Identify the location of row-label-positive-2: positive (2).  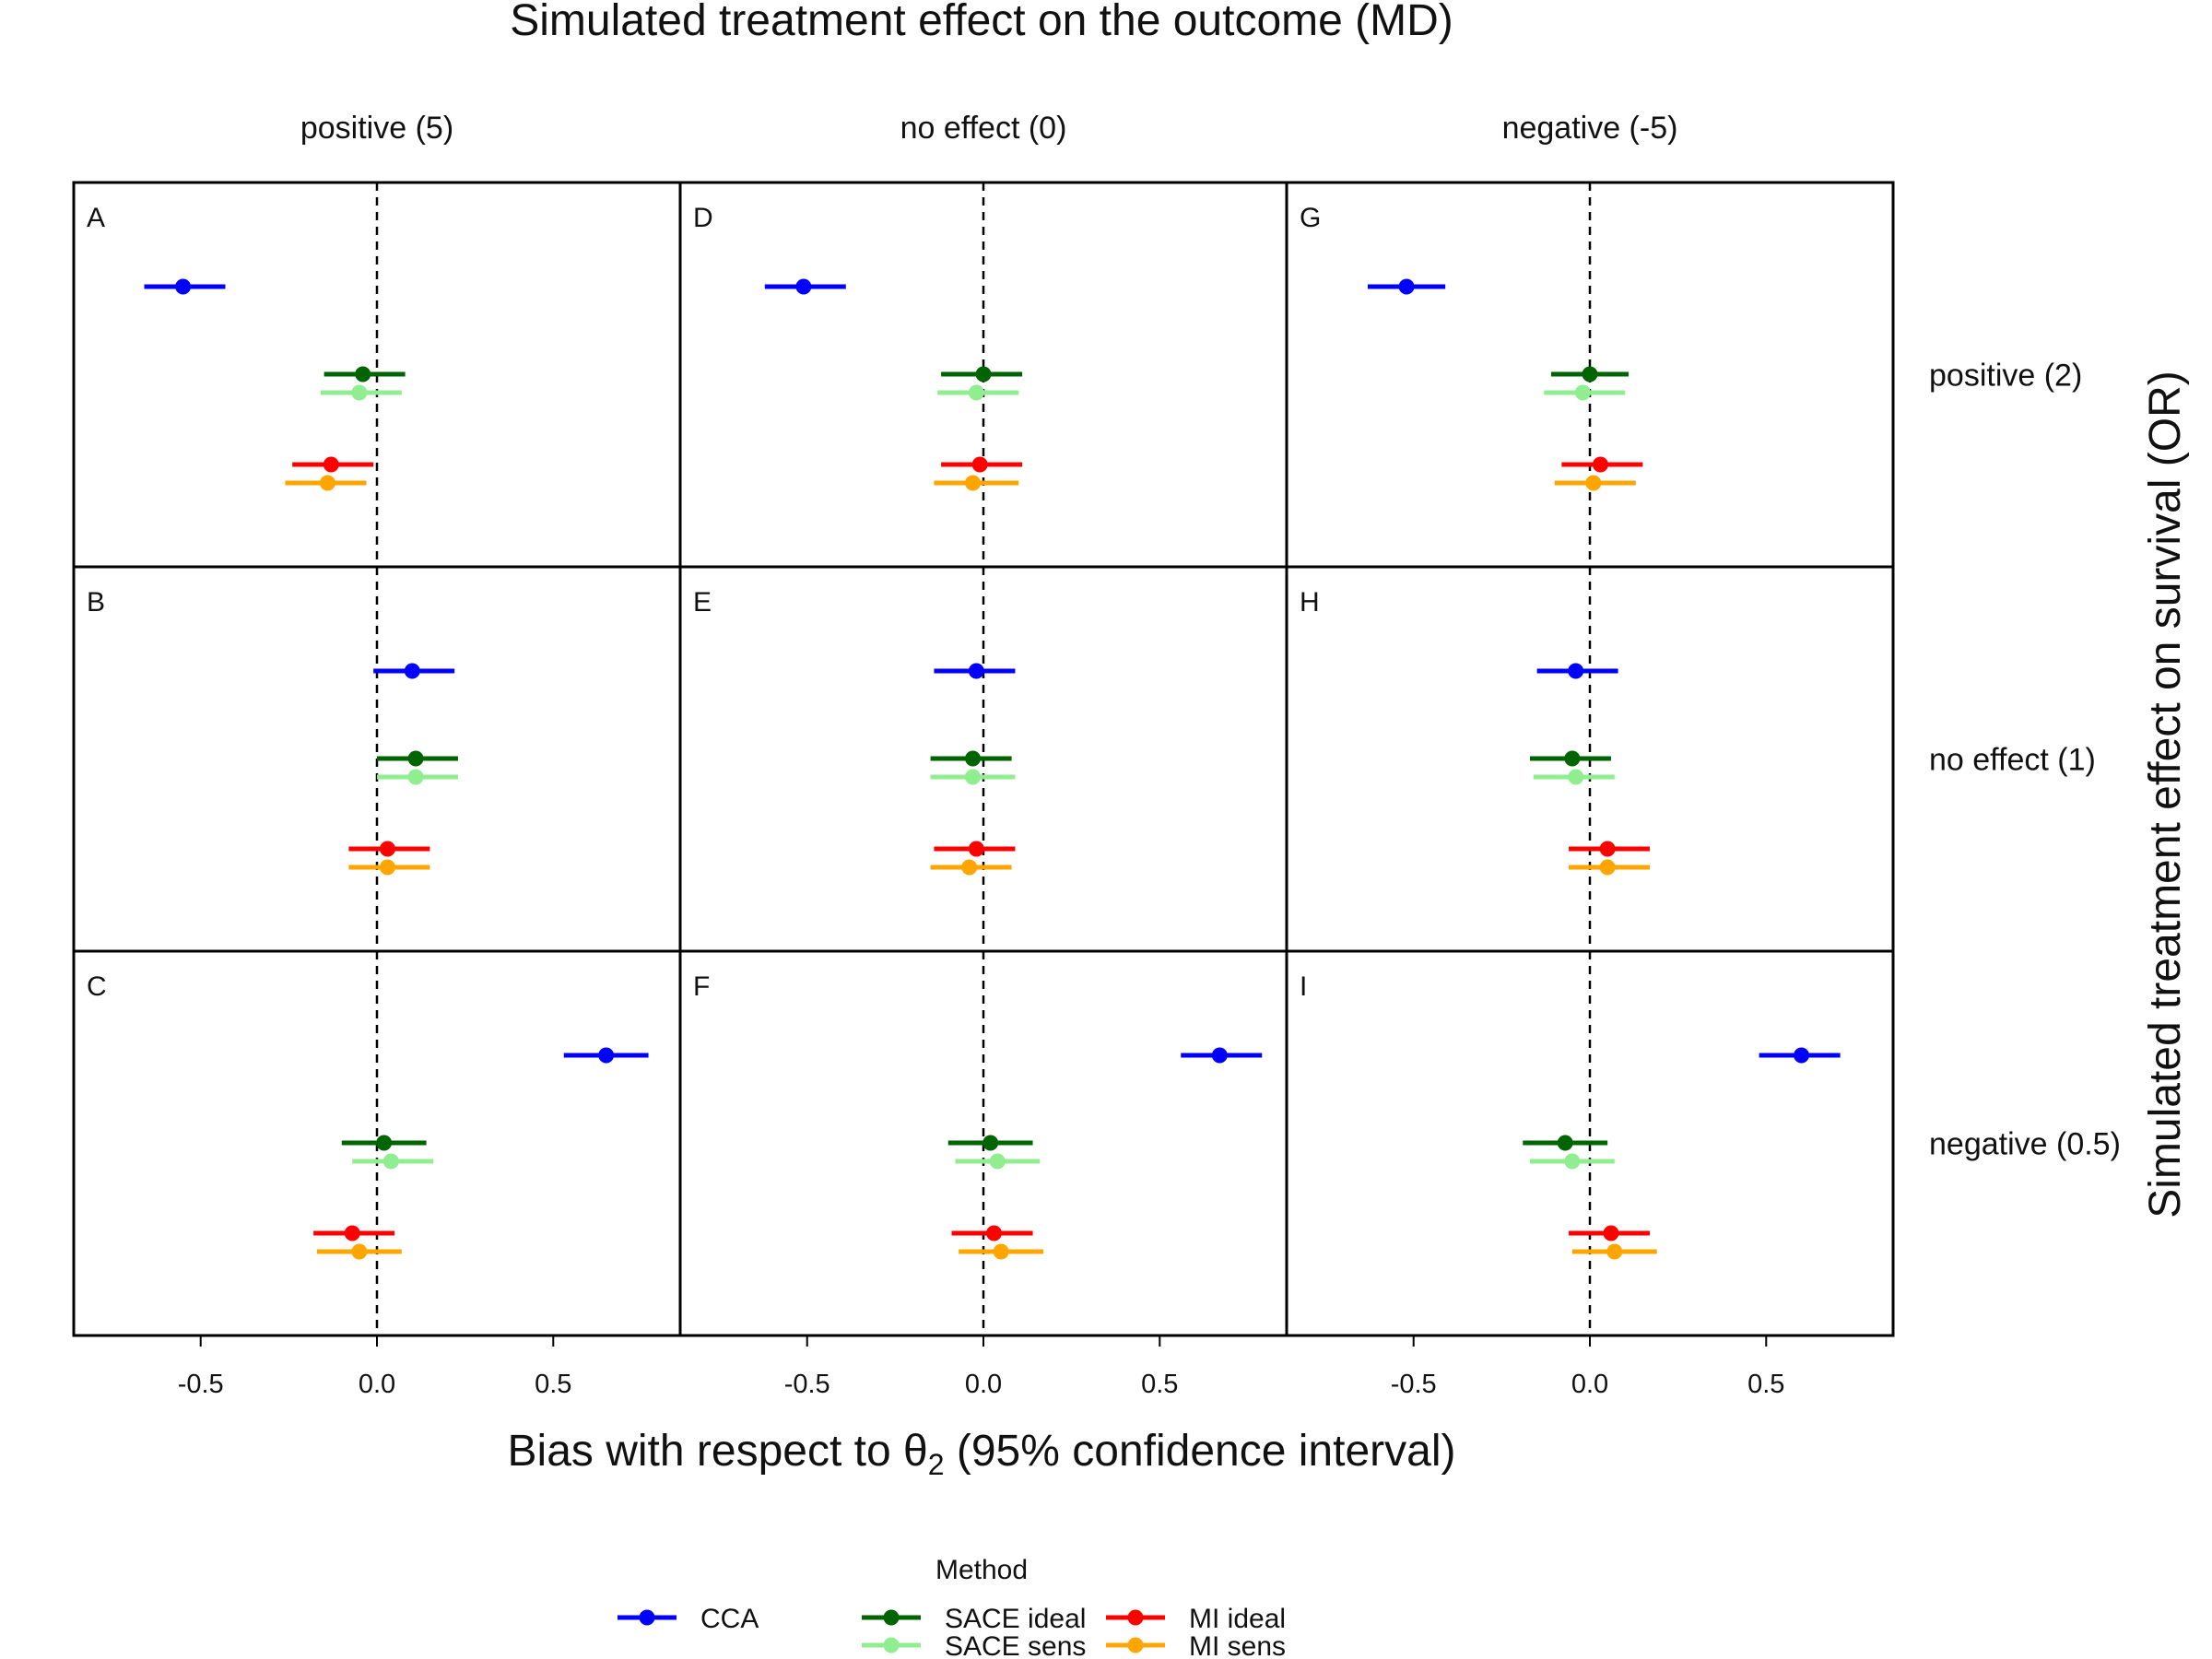
(2005, 376).